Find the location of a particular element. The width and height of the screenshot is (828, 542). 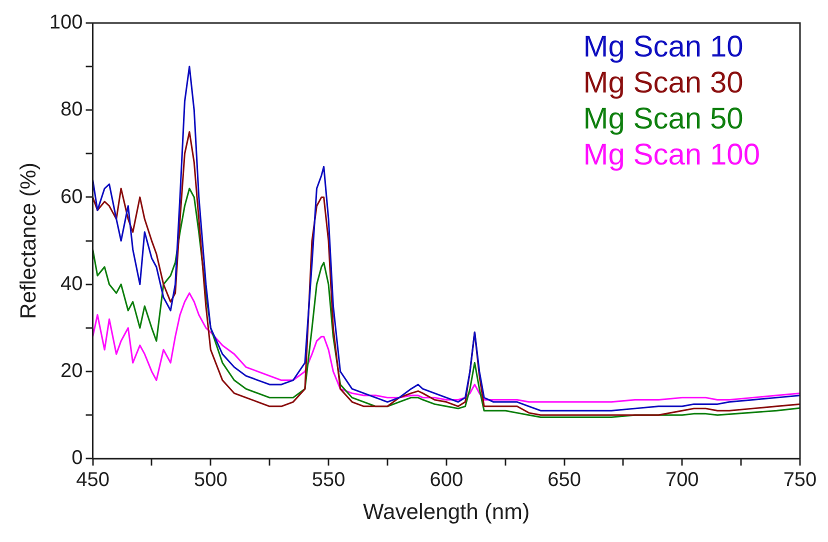

text: Mg Scan 100 is located at coordinates (671, 155).